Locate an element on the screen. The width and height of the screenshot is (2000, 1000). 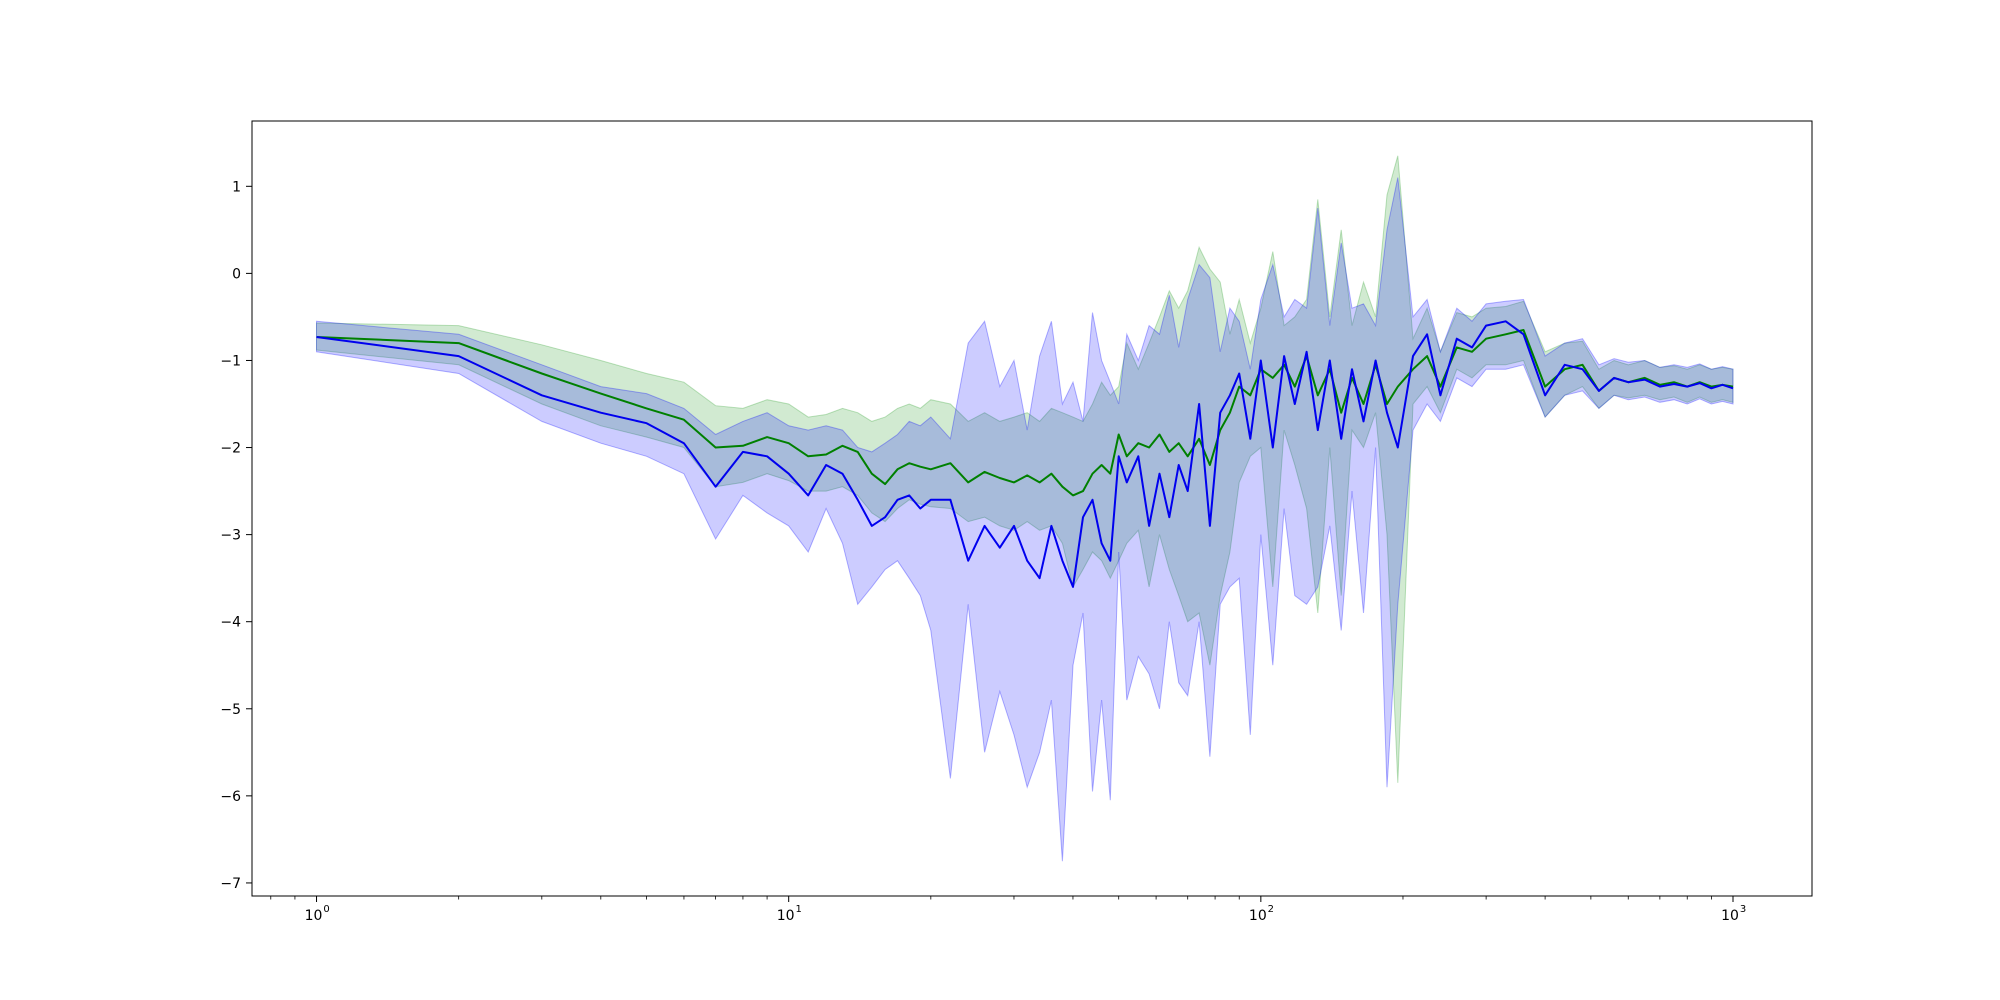
x-tick-exponent: 3 is located at coordinates (1743, 909).